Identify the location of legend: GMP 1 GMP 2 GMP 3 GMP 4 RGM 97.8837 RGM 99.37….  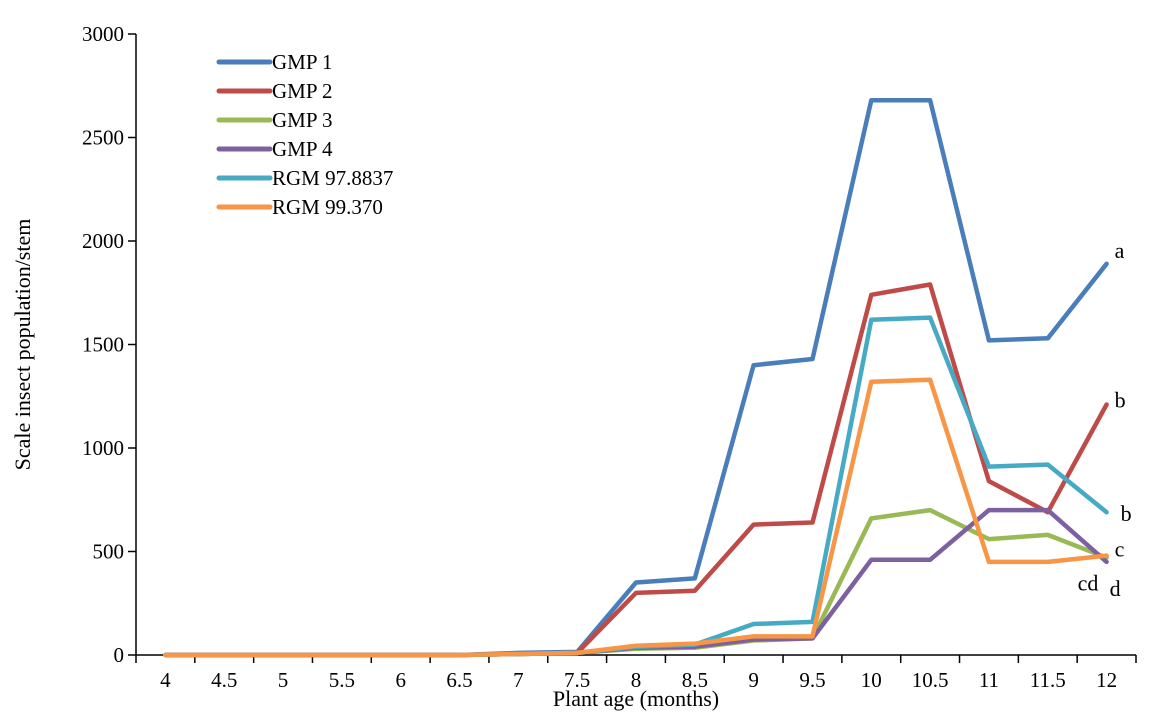
(304, 134).